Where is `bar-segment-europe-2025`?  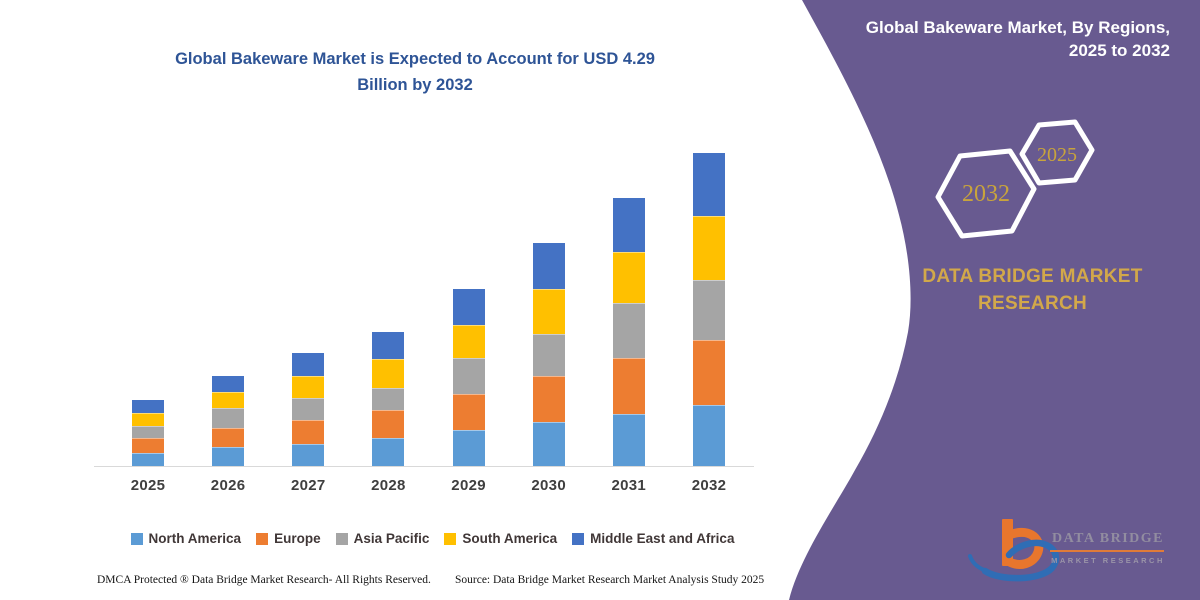 bar-segment-europe-2025 is located at coordinates (148, 445).